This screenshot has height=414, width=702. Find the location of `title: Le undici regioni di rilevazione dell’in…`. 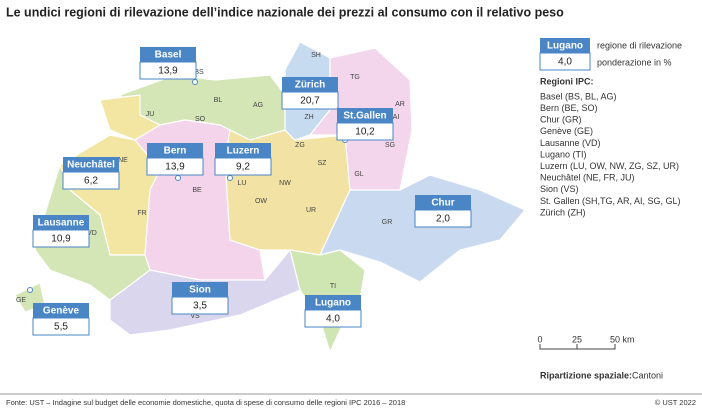

title: Le undici regioni di rilevazione dell’in… is located at coordinates (285, 12).